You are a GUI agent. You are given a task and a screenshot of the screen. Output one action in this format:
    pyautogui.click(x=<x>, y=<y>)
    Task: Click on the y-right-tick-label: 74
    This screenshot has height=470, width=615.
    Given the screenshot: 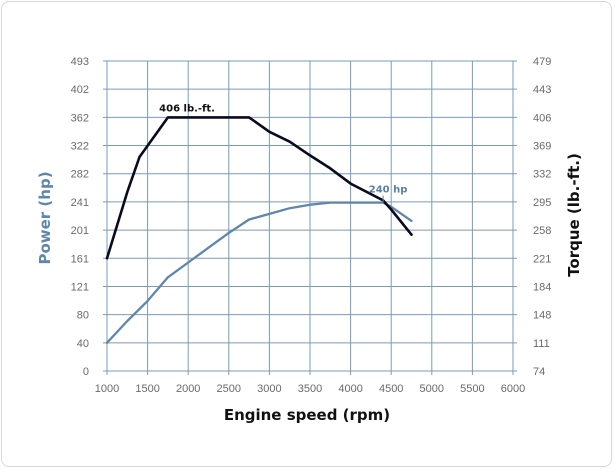 What is the action you would take?
    pyautogui.click(x=539, y=372)
    